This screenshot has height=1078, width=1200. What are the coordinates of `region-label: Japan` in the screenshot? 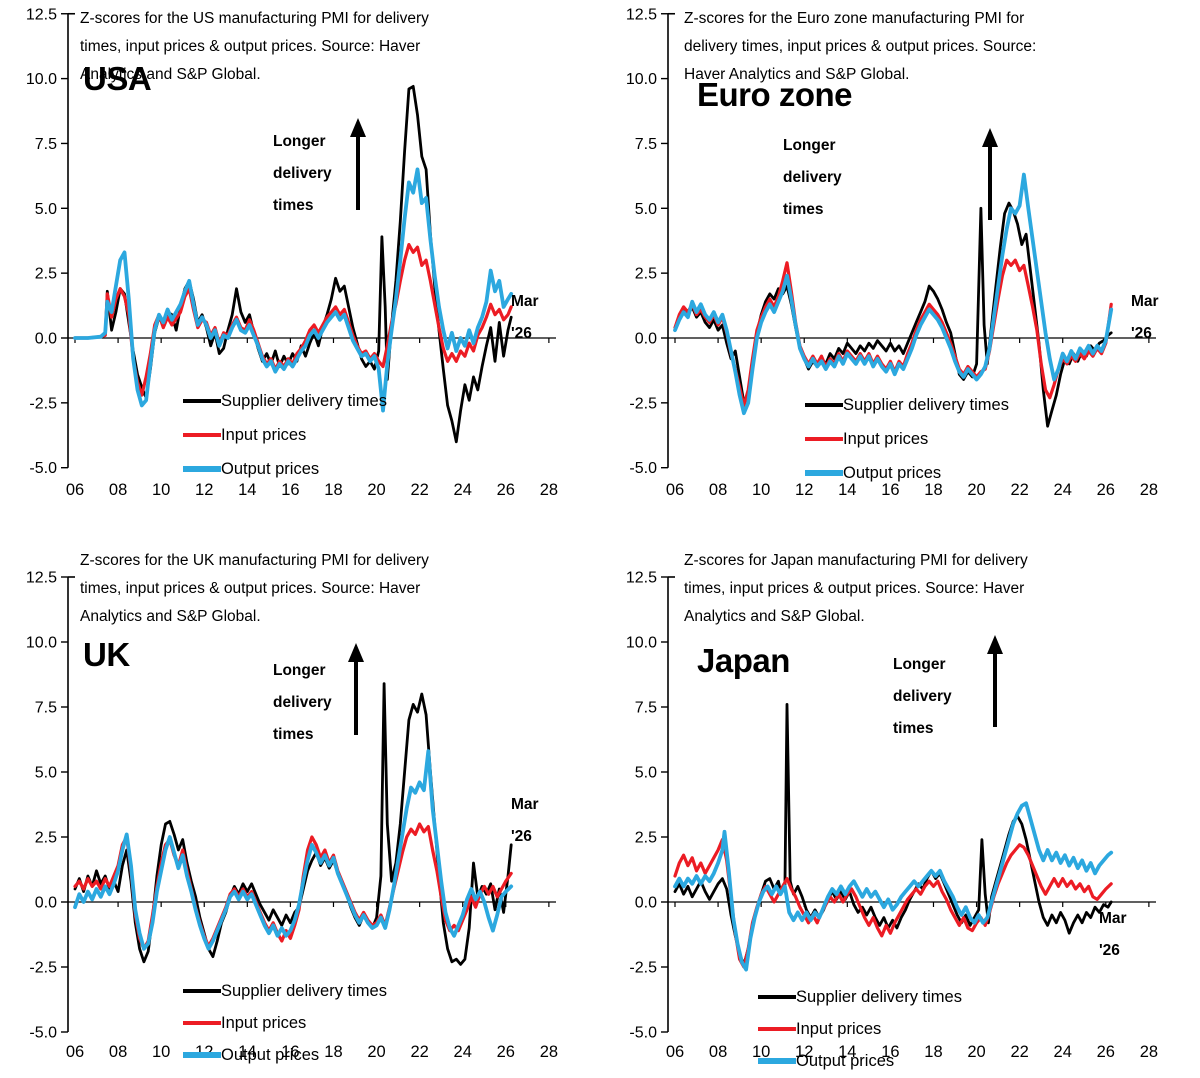 It's located at (743, 660).